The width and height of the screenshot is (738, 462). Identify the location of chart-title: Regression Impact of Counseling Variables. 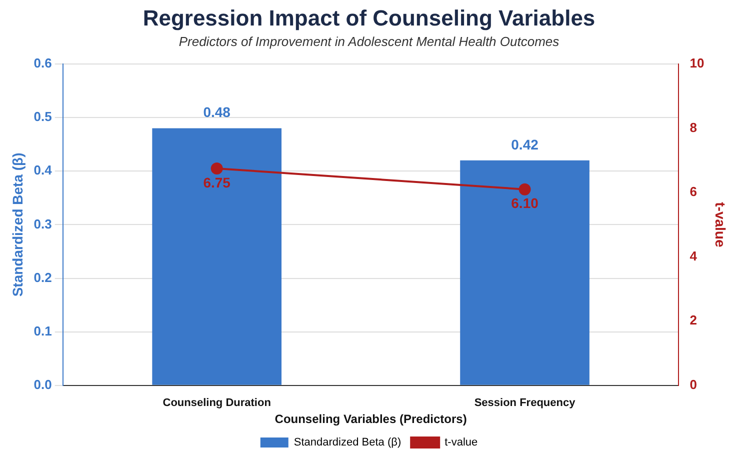
(369, 17).